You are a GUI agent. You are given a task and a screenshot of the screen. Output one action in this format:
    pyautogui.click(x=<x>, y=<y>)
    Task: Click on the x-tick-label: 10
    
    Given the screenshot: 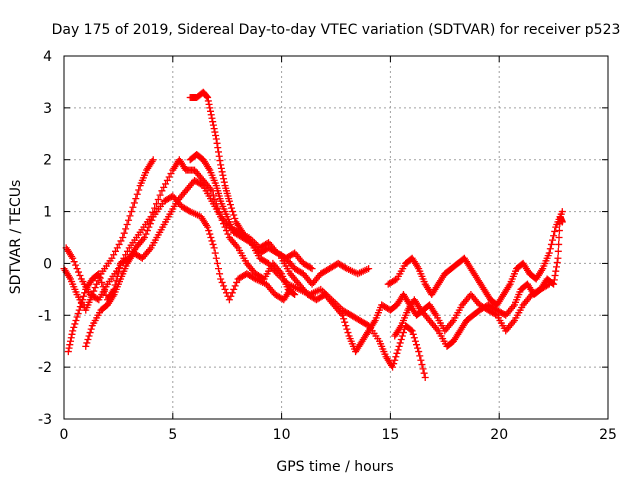 What is the action you would take?
    pyautogui.click(x=282, y=435)
    